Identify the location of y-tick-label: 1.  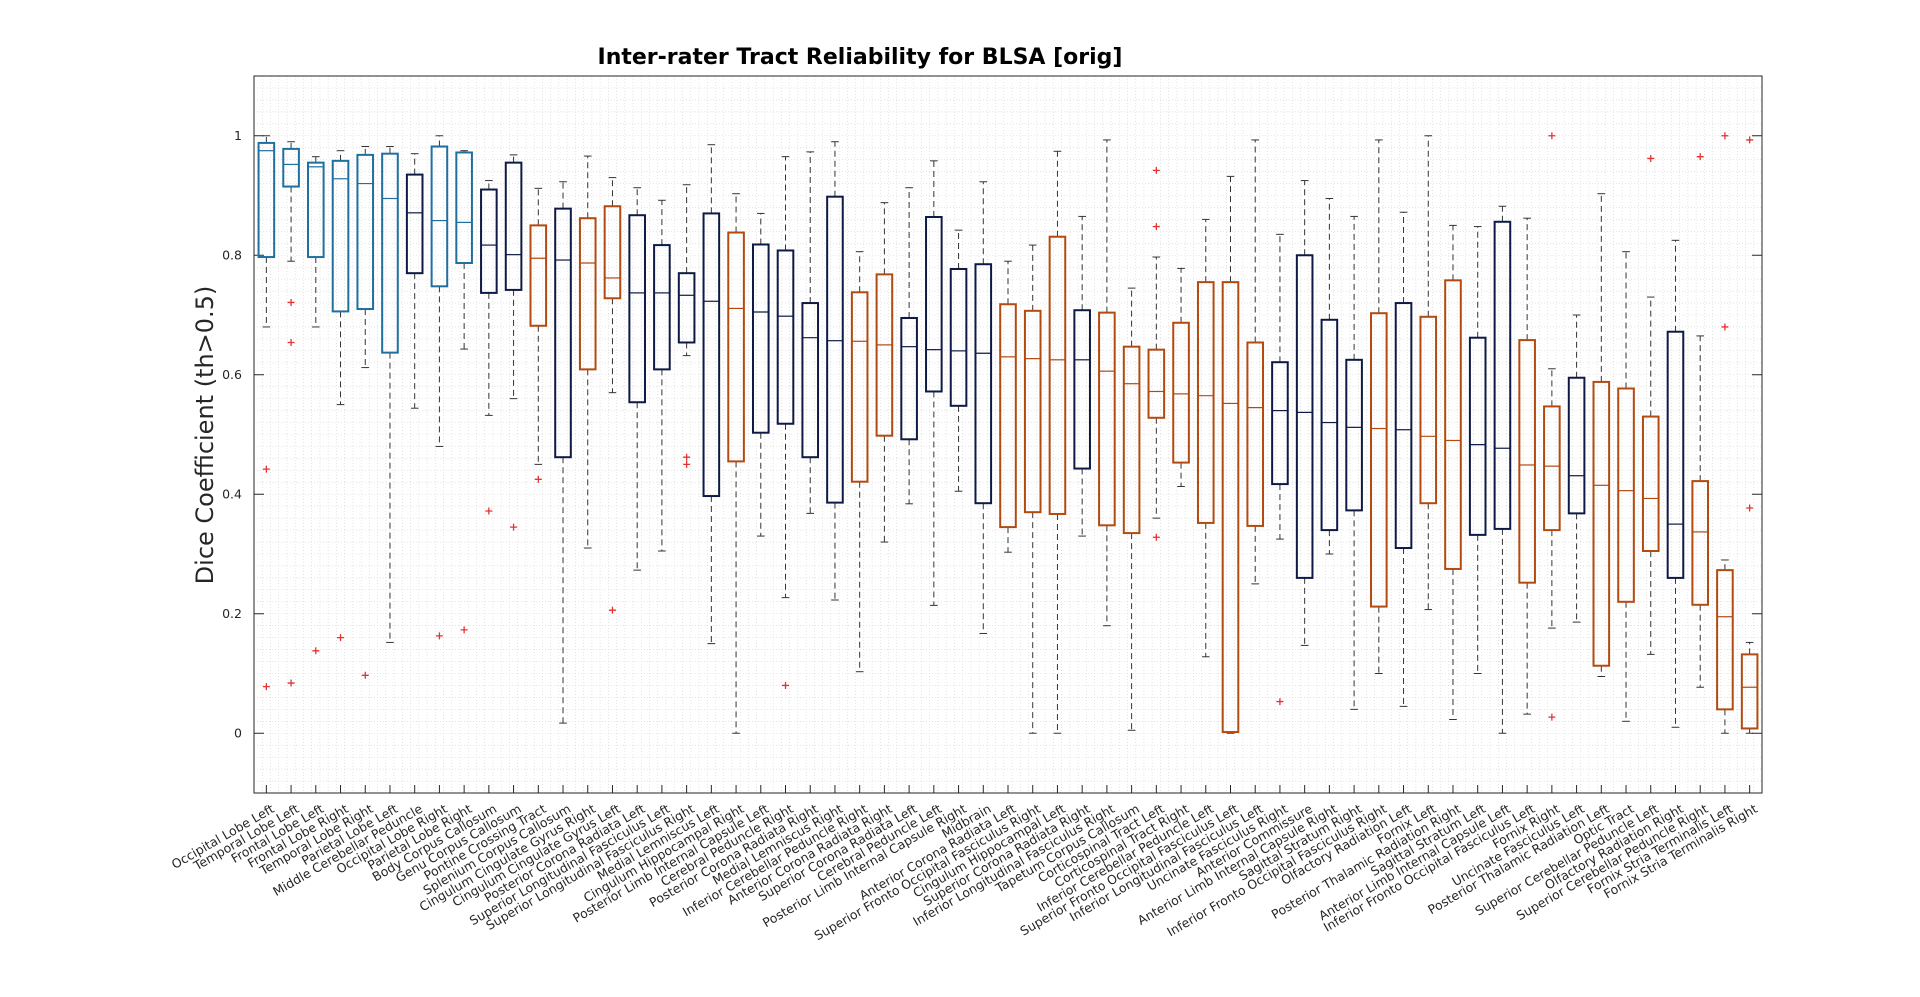
(238, 135).